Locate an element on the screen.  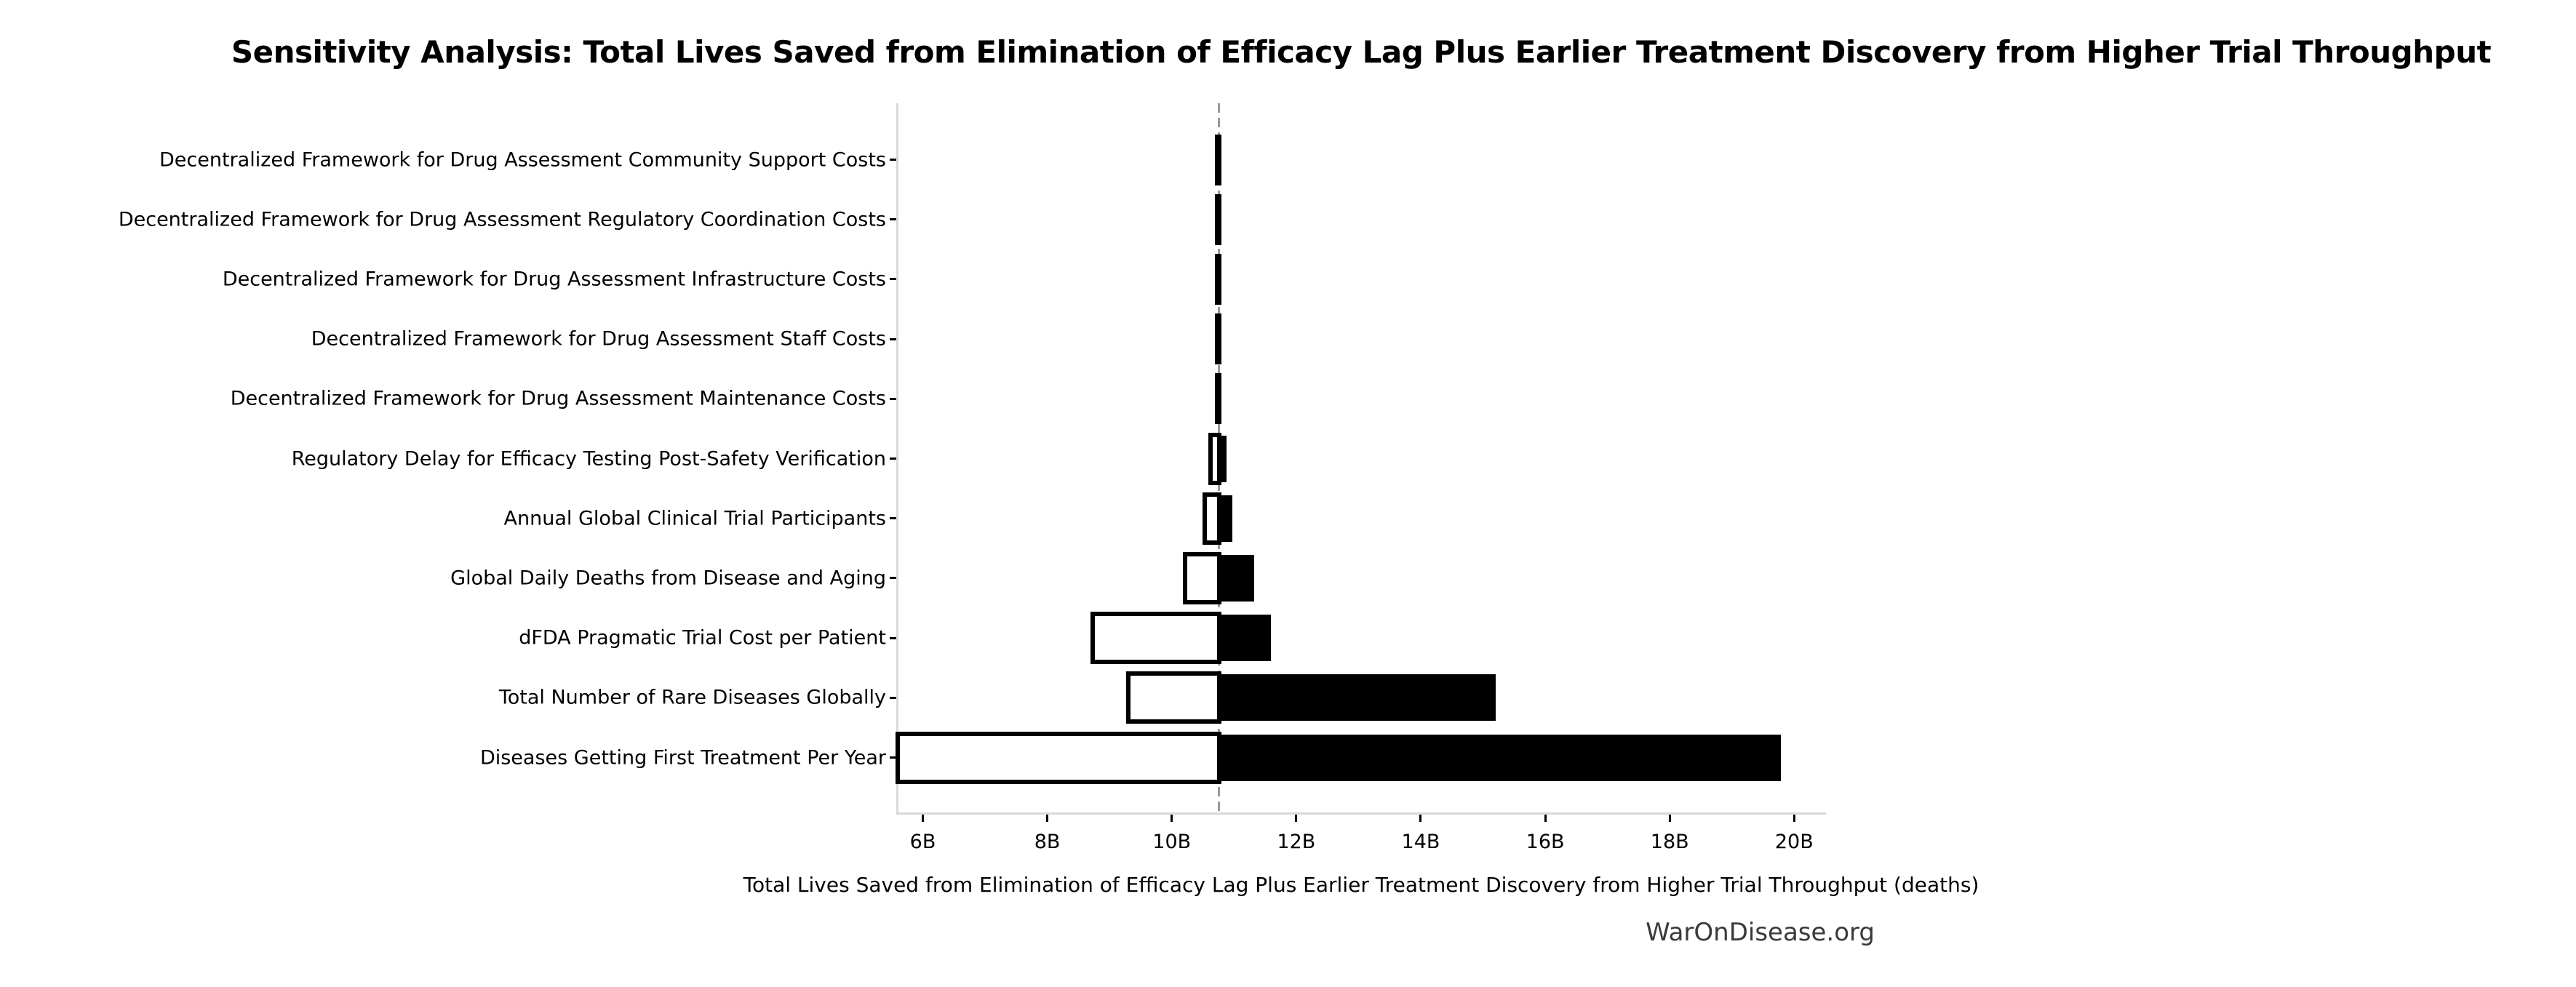
row-label: Total Number of Rare Diseases Globally is located at coordinates (692, 697).